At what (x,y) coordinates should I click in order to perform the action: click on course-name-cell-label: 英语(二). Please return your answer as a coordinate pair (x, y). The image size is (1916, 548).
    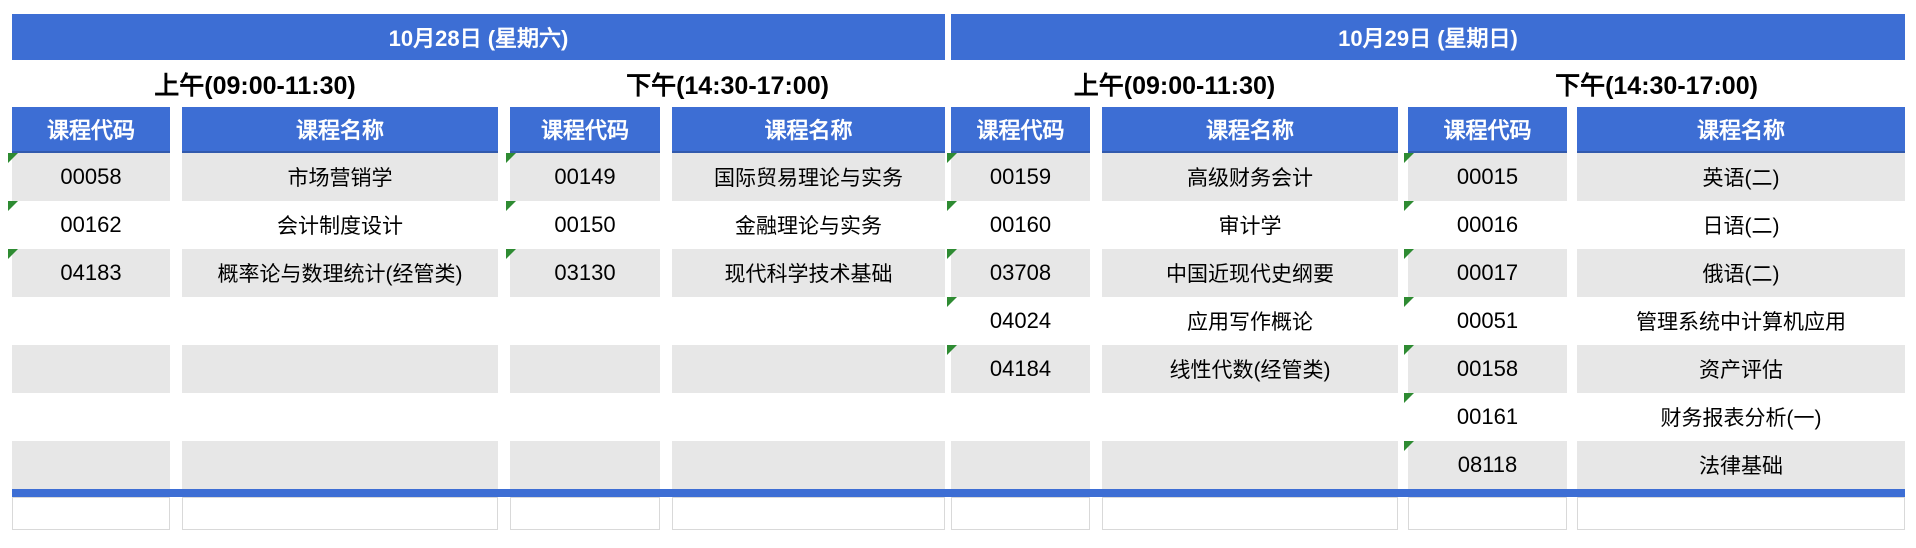
    Looking at the image, I should click on (1741, 178).